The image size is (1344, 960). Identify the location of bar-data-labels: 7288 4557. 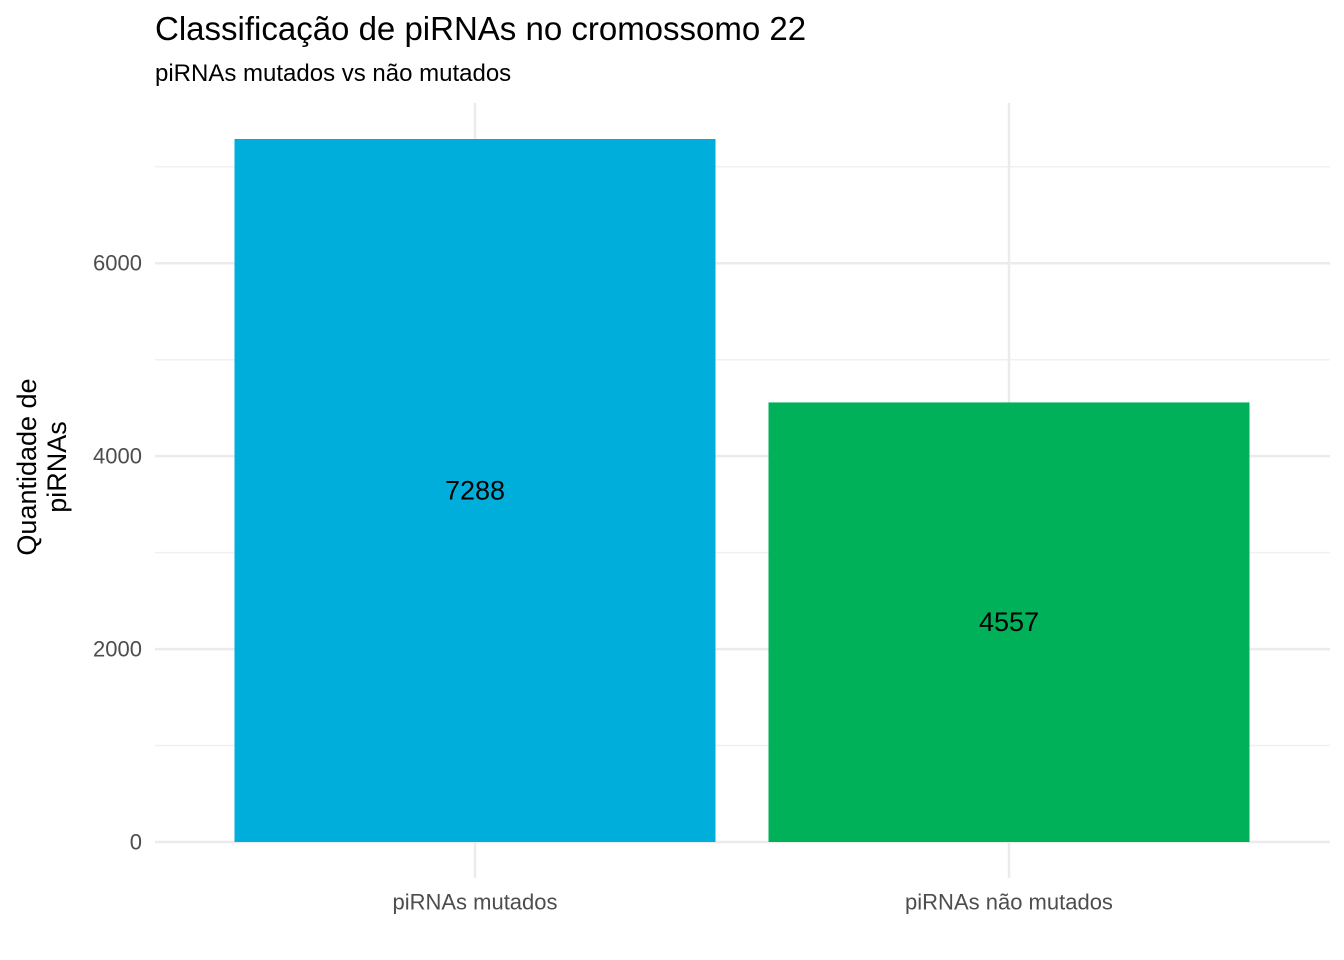
(742, 557).